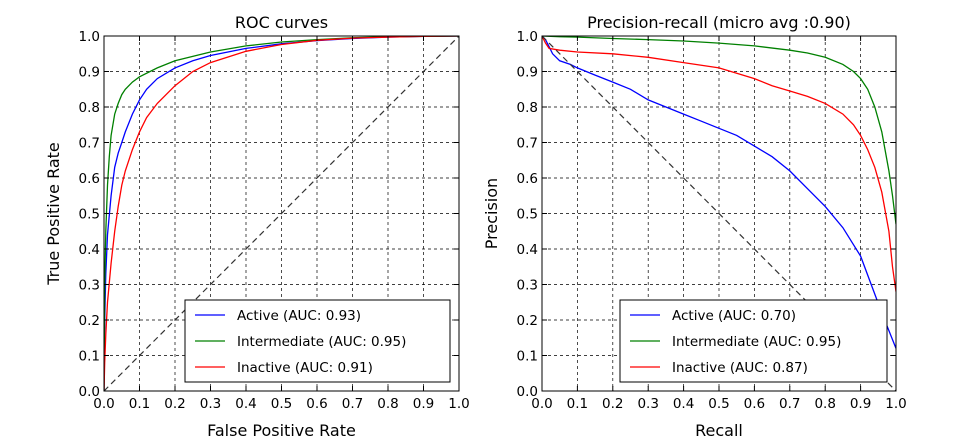 This screenshot has width=977, height=448. What do you see at coordinates (740, 368) in the screenshot?
I see `legend-label: Inactive (AUC: 0.87)` at bounding box center [740, 368].